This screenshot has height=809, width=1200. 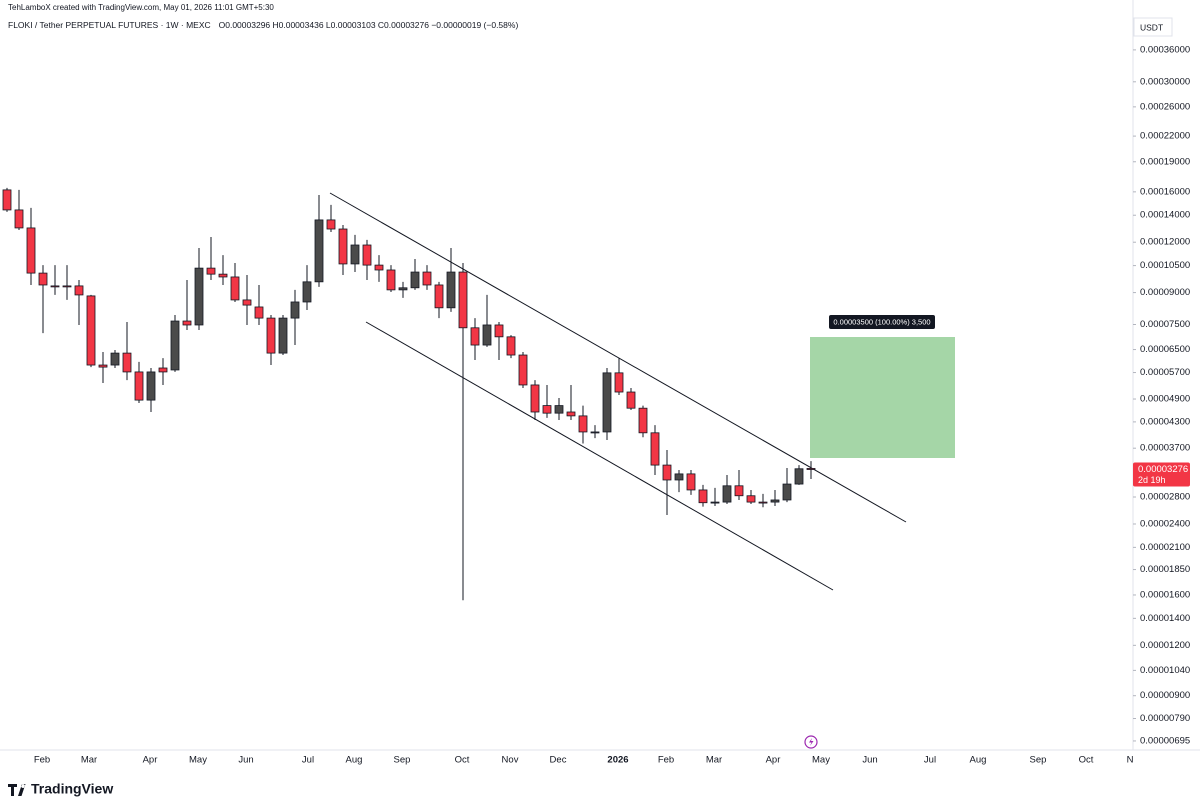 I want to click on y-axis-unit: USDT, so click(x=1151, y=27).